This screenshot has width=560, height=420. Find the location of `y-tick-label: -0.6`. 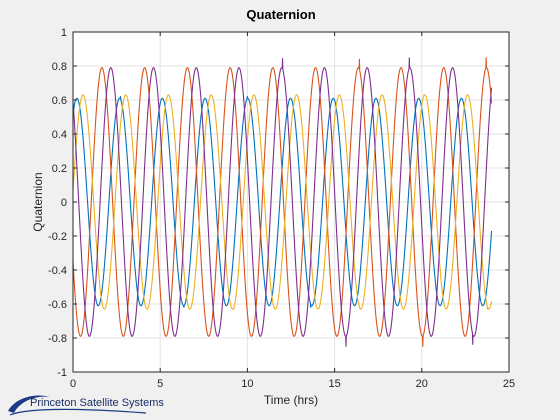

y-tick-label: -0.6 is located at coordinates (57, 305).